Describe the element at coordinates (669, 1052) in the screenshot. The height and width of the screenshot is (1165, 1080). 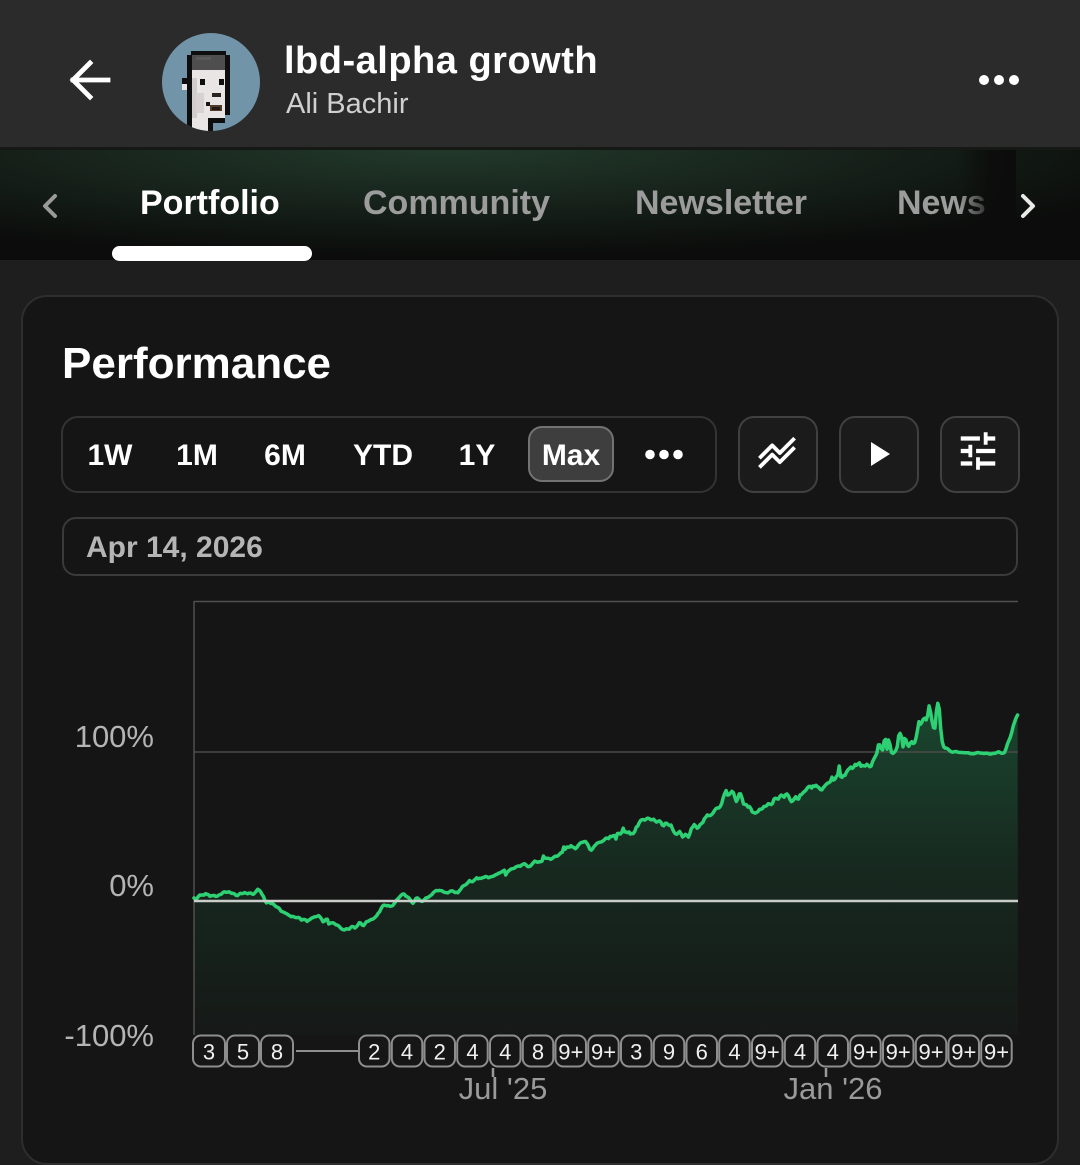
I see `svg-text: 9` at that location.